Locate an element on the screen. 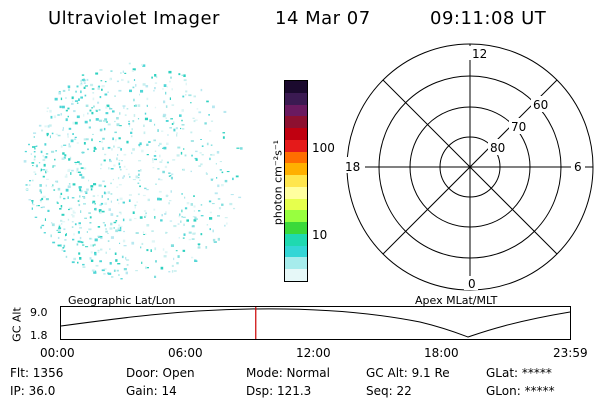 Image resolution: width=600 pixels, height=400 pixels. timeline-ymax: 9.0 is located at coordinates (39, 312).